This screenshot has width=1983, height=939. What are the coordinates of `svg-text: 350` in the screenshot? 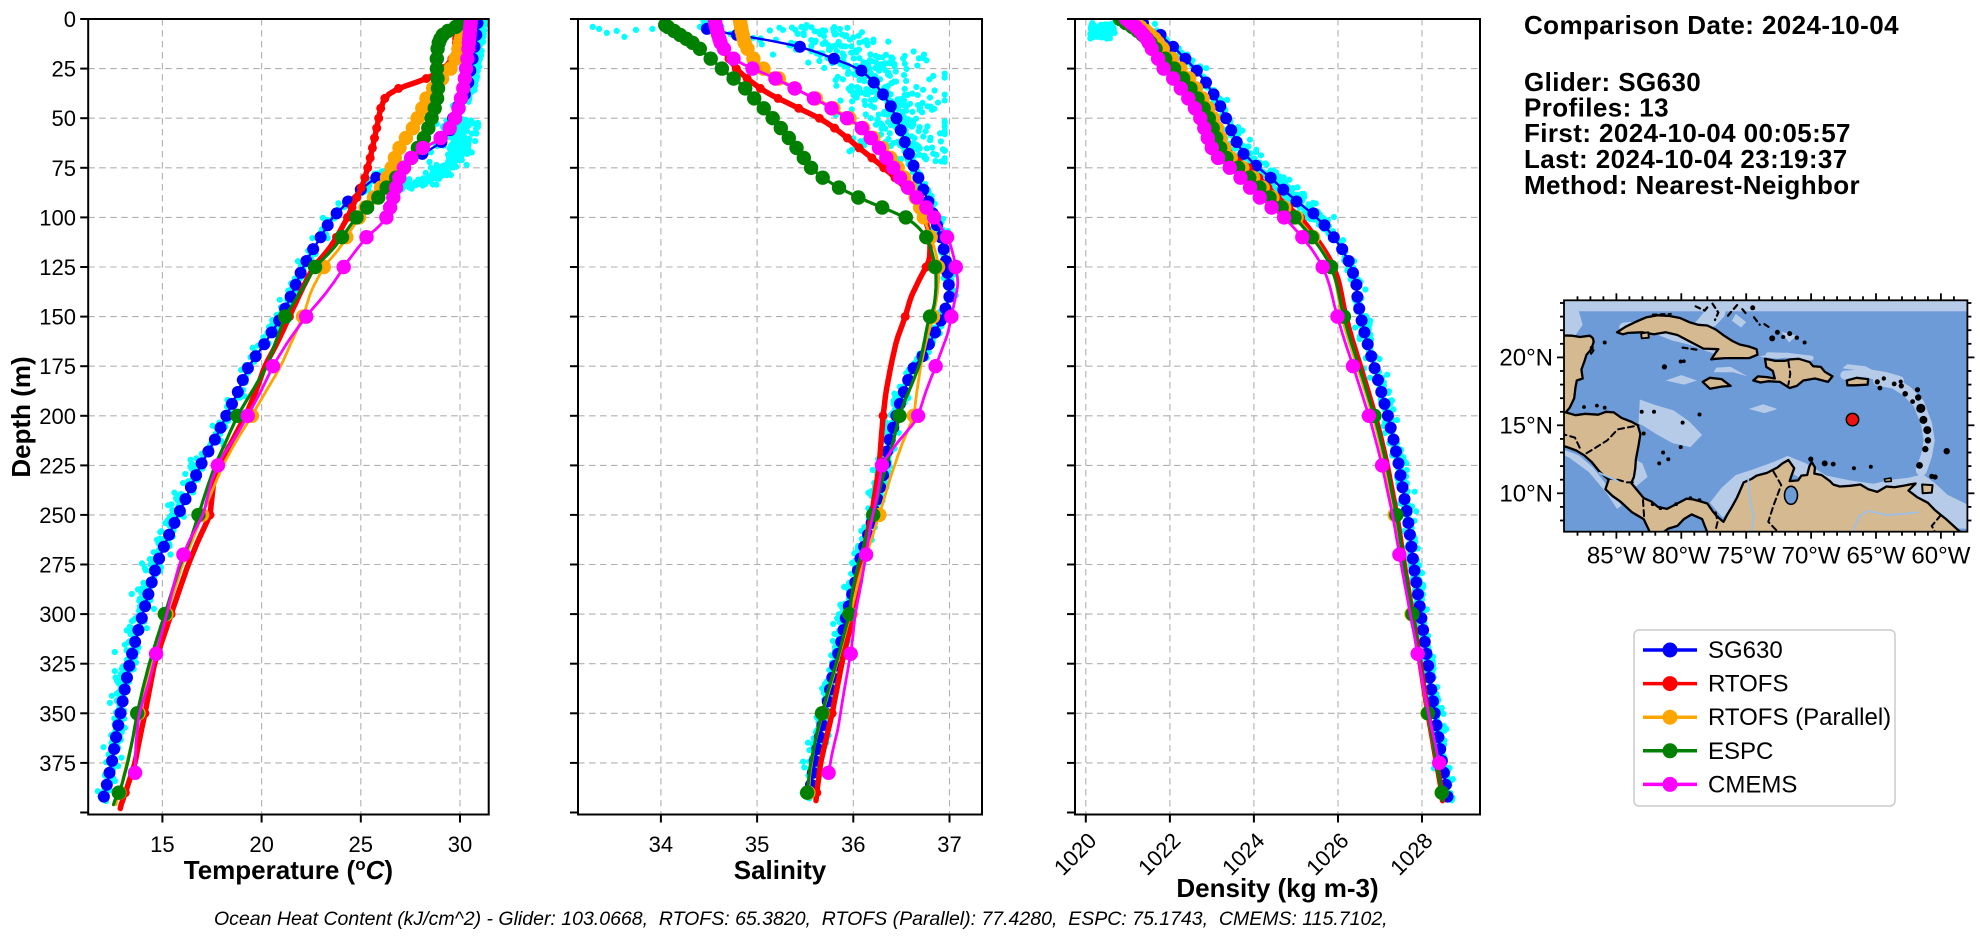 It's located at (57, 713).